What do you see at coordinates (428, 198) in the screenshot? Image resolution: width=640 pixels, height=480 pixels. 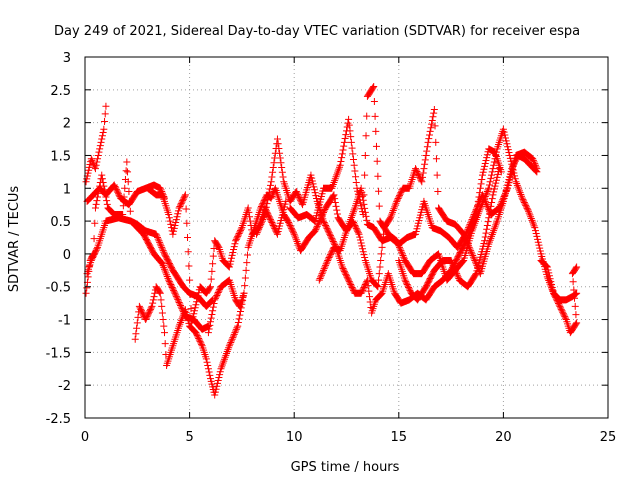 I see `series-track-j` at bounding box center [428, 198].